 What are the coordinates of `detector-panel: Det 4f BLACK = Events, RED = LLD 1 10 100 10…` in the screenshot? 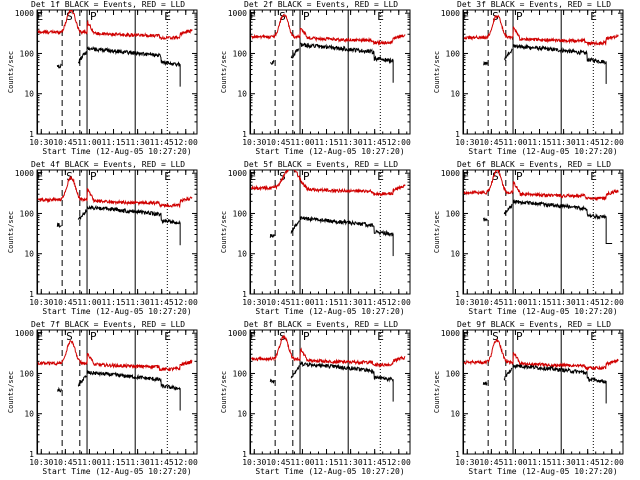 It's located at (102, 238).